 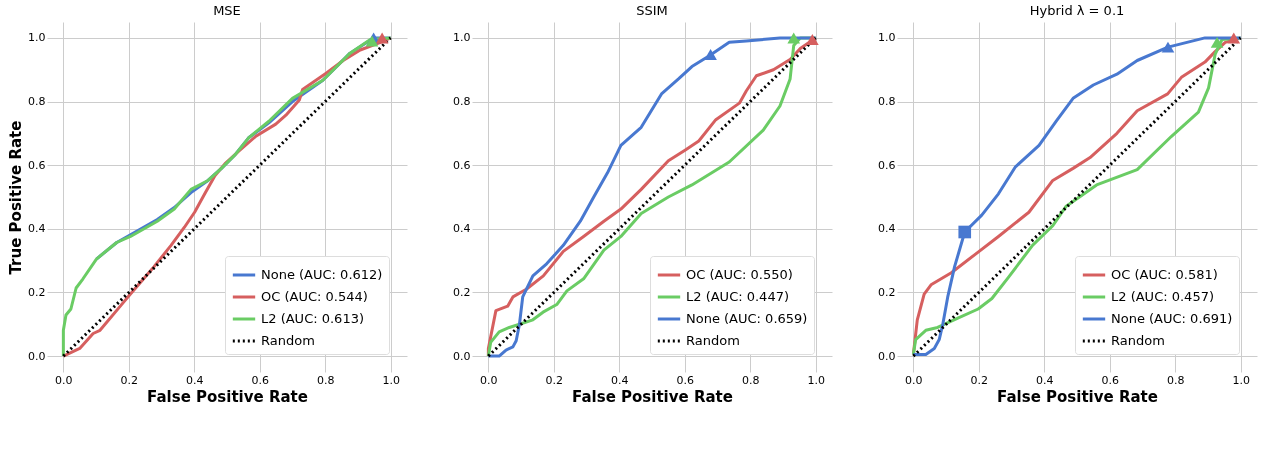 What do you see at coordinates (1172, 318) in the screenshot?
I see `legend-label: None (AUC: 0.691)` at bounding box center [1172, 318].